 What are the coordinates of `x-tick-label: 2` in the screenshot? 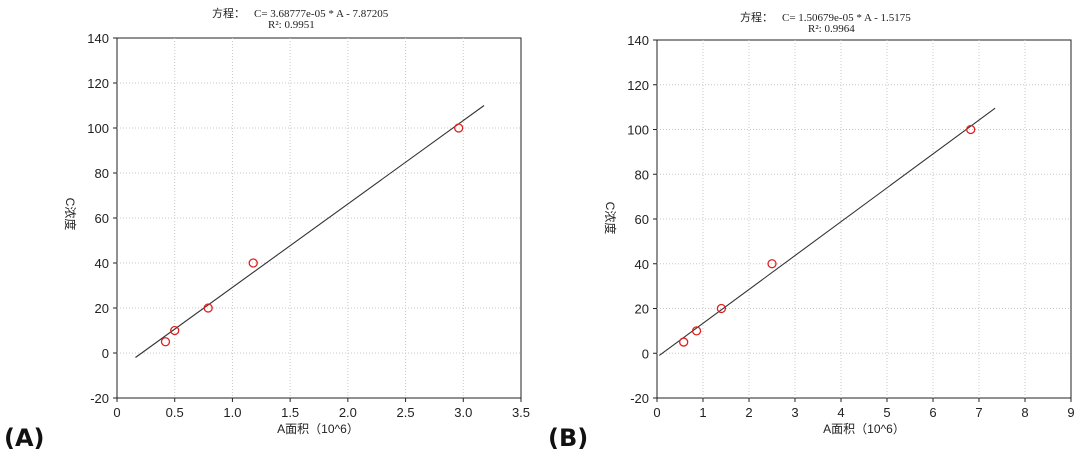 It's located at (748, 412).